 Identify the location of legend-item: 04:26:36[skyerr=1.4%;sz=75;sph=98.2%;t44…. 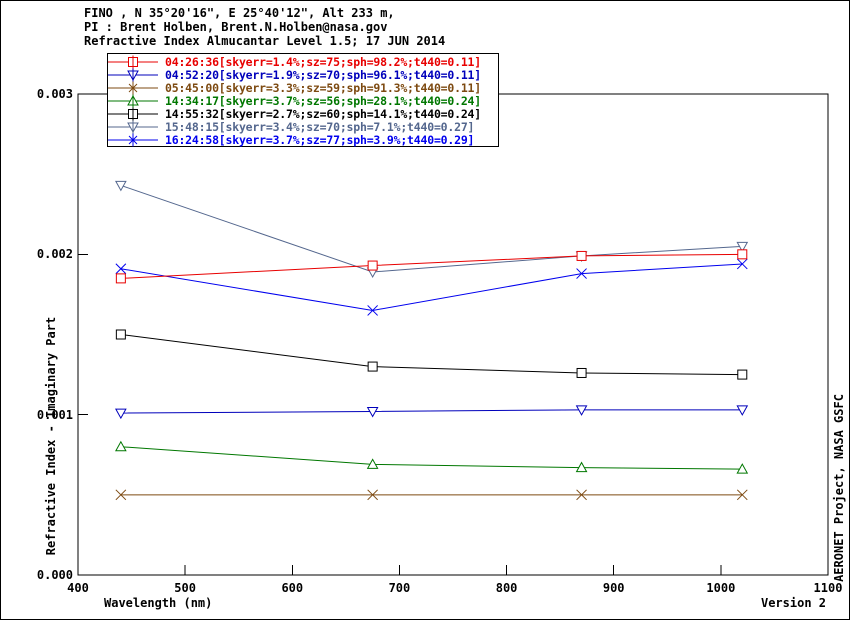
(303, 61).